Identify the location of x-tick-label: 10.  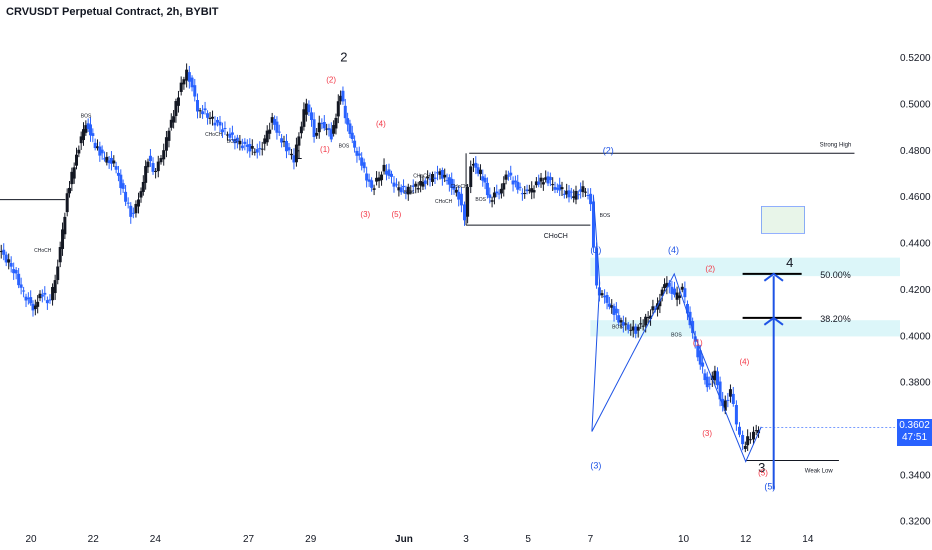
(684, 539).